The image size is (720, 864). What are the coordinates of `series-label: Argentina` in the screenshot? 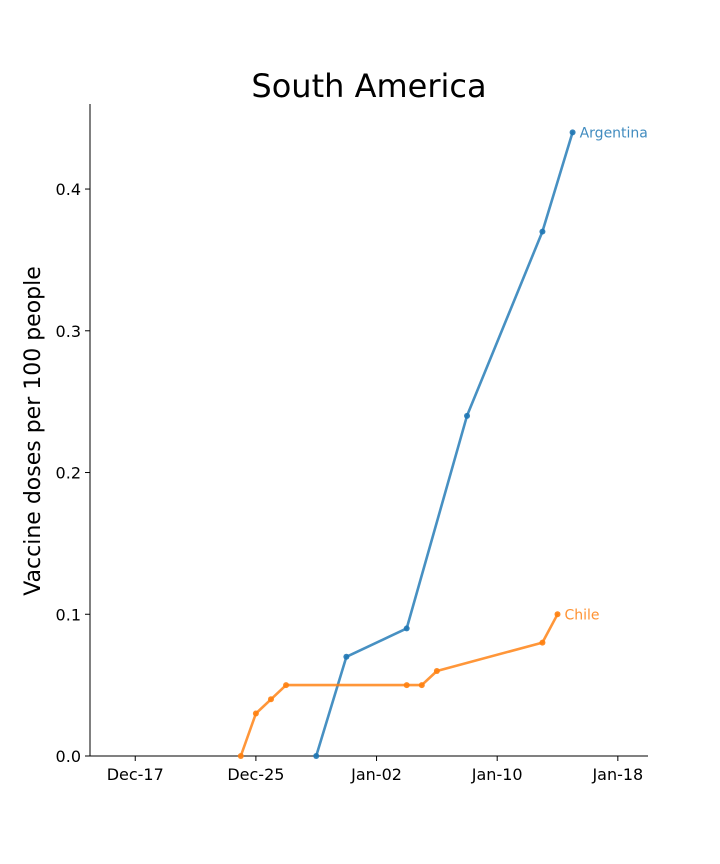 It's located at (614, 133).